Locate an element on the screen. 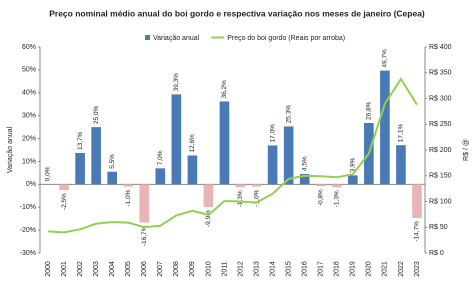  data-label: 5,5% is located at coordinates (112, 161).